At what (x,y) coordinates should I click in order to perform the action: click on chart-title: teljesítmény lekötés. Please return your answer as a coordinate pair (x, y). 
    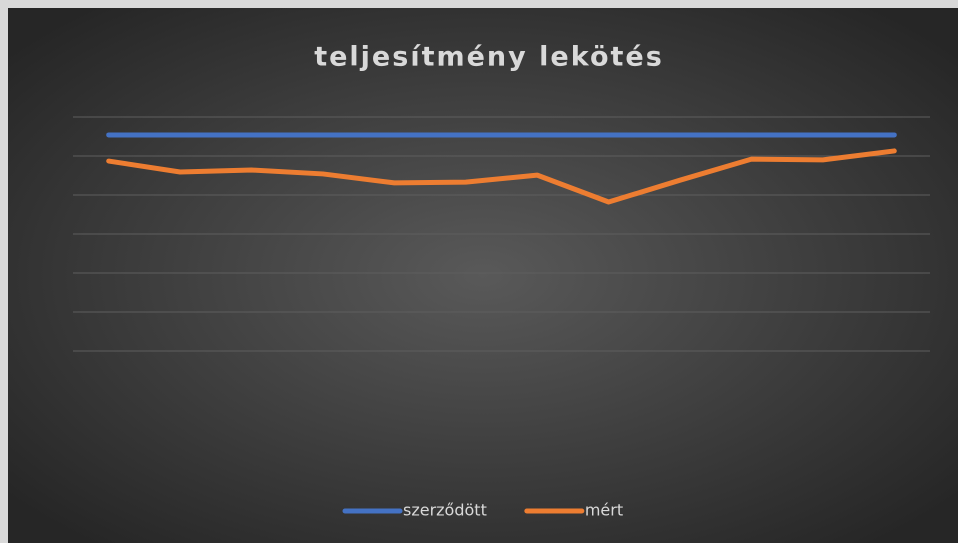
    Looking at the image, I should click on (489, 57).